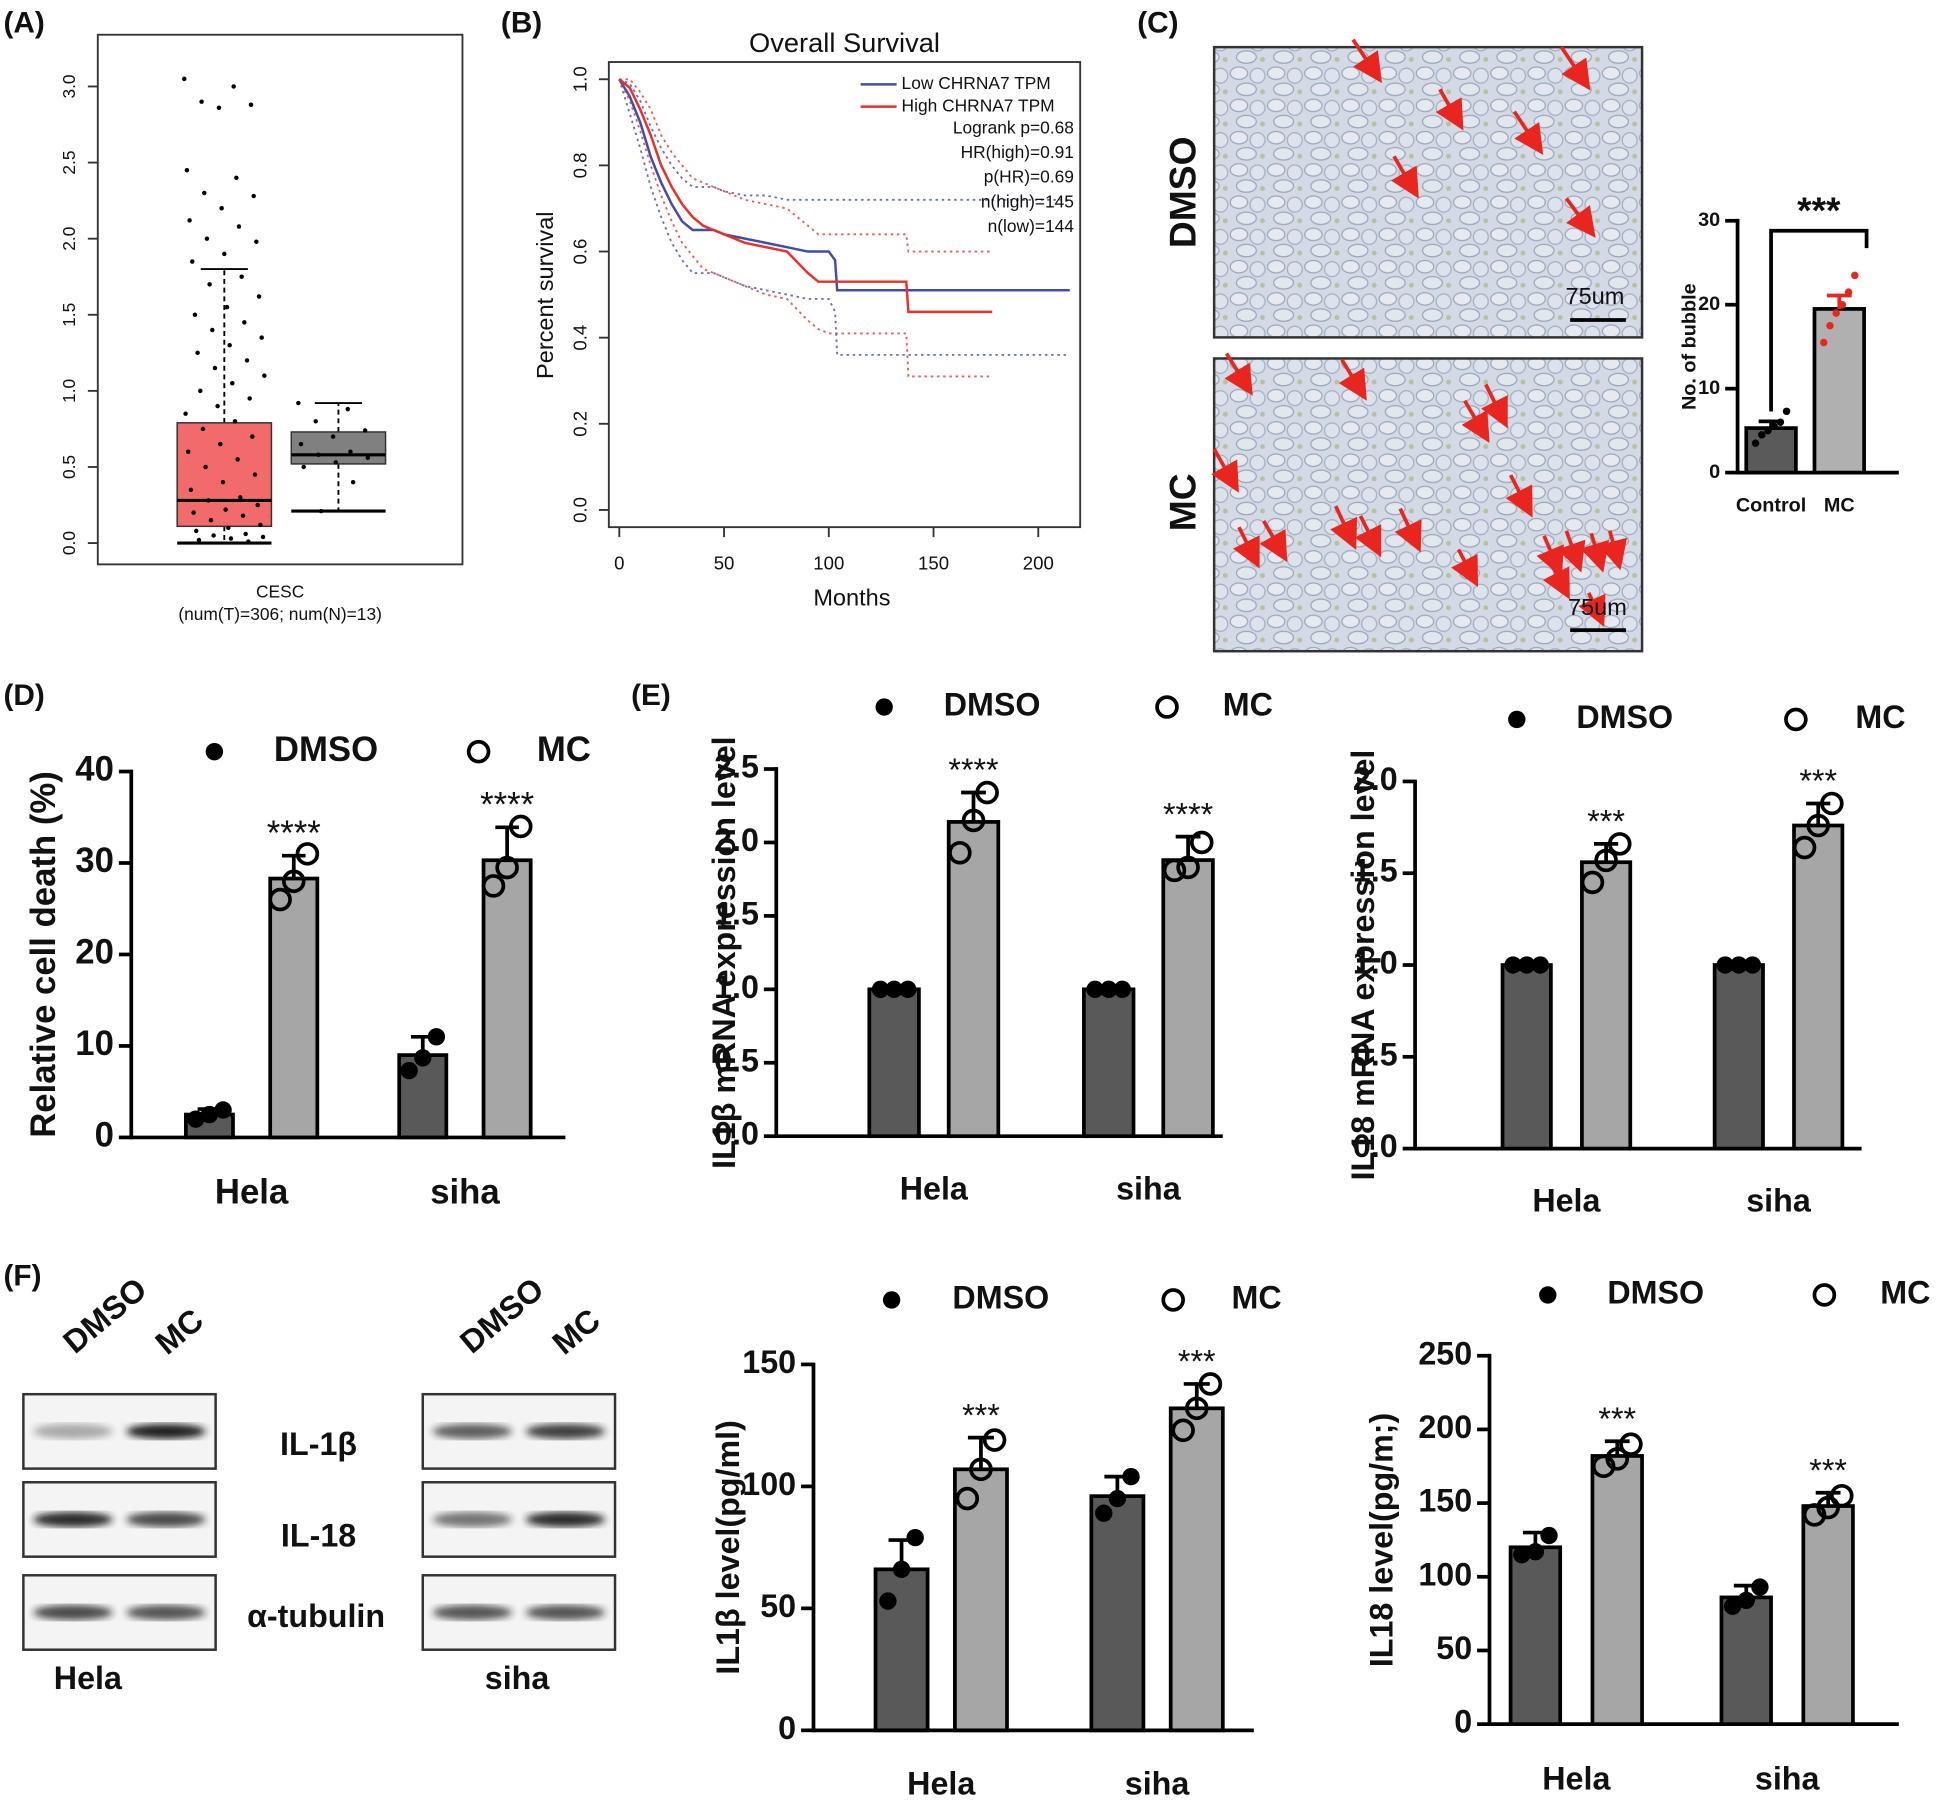 This screenshot has height=1806, width=1947. What do you see at coordinates (1419, 332) in the screenshot?
I see `arrows` at bounding box center [1419, 332].